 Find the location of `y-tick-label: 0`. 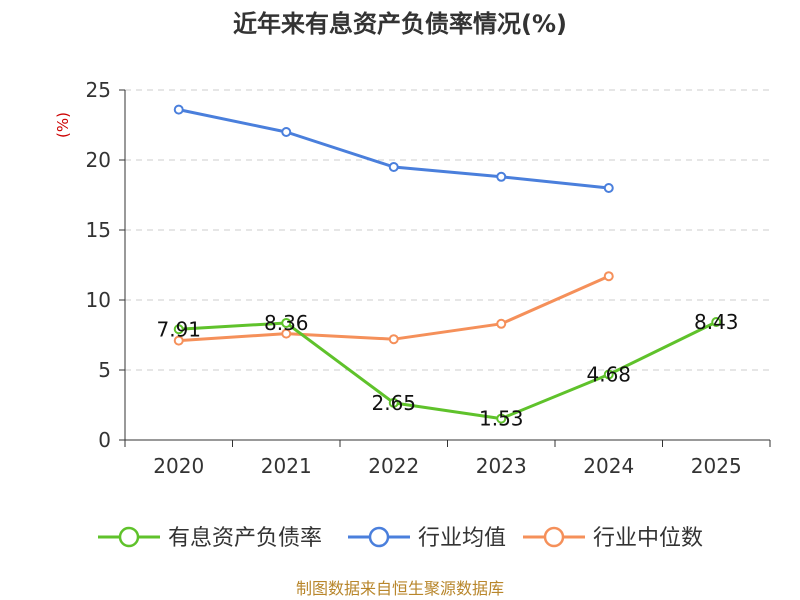

y-tick-label: 0 is located at coordinates (104, 440).